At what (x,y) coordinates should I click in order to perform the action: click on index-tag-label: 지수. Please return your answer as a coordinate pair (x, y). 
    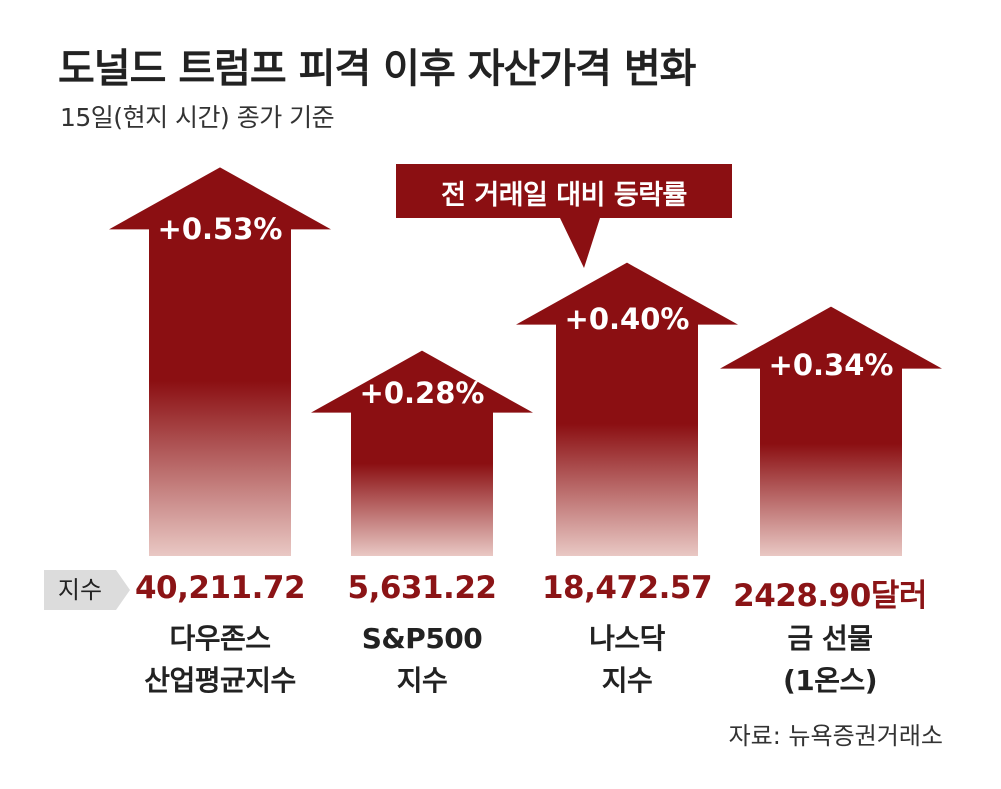
    Looking at the image, I should click on (80, 590).